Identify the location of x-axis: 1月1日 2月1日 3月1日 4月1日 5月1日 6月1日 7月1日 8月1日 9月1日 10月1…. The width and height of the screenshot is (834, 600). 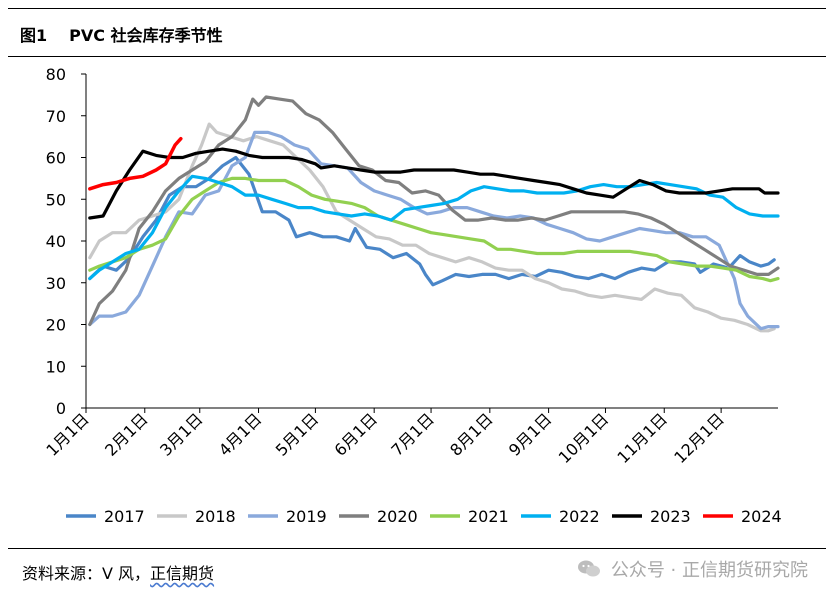
(410, 437).